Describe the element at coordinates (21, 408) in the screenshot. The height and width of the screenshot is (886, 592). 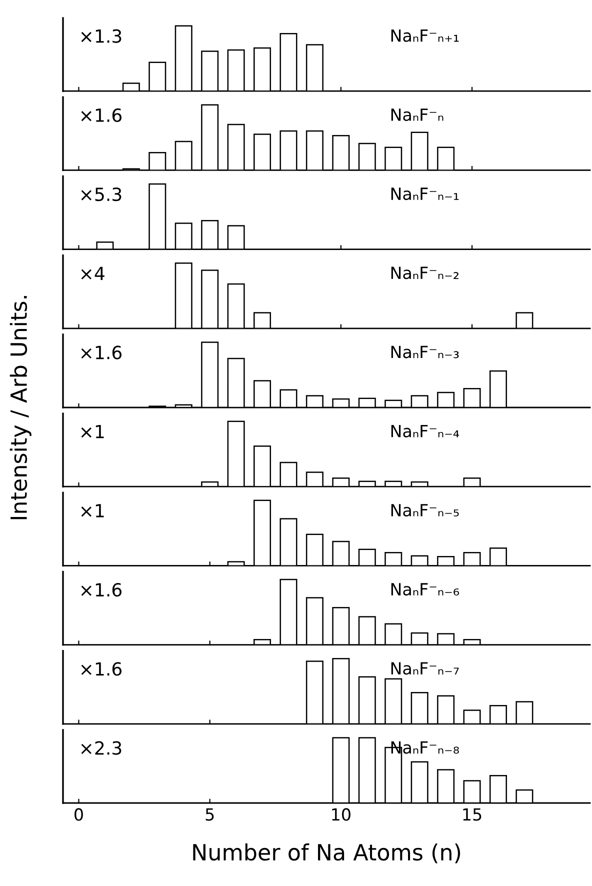
I see `y-axis-title: Intensity / Arb Units.` at that location.